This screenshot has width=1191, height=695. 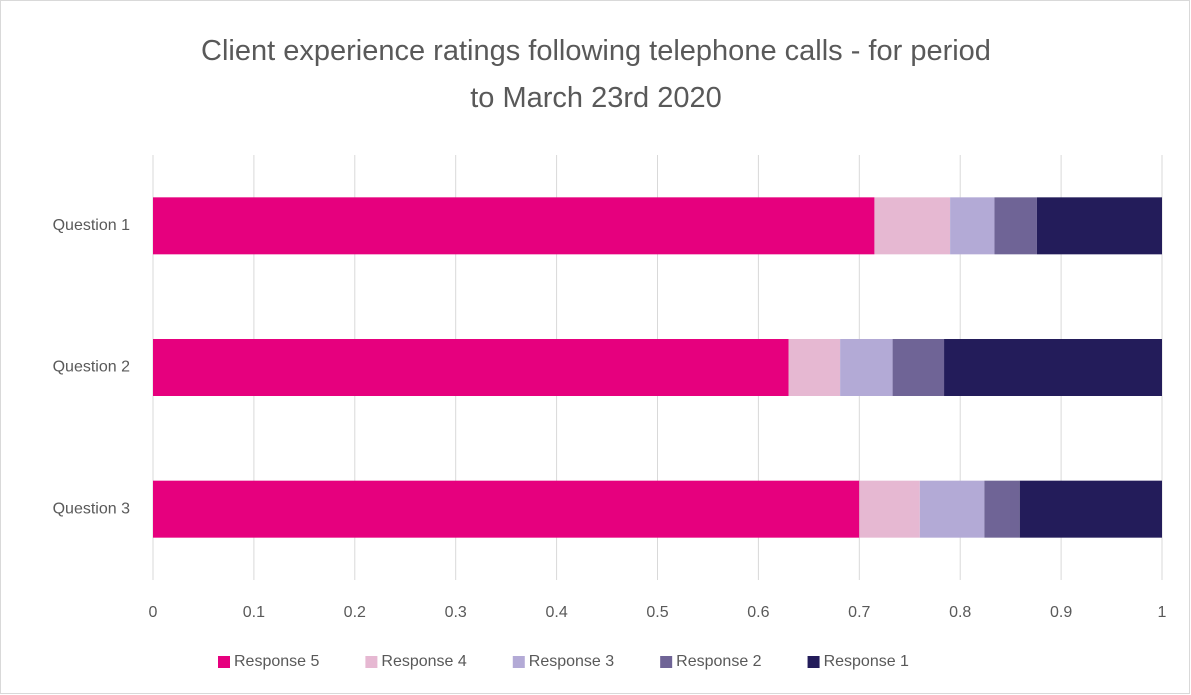 I want to click on legend-label: Response 4, so click(x=423, y=661).